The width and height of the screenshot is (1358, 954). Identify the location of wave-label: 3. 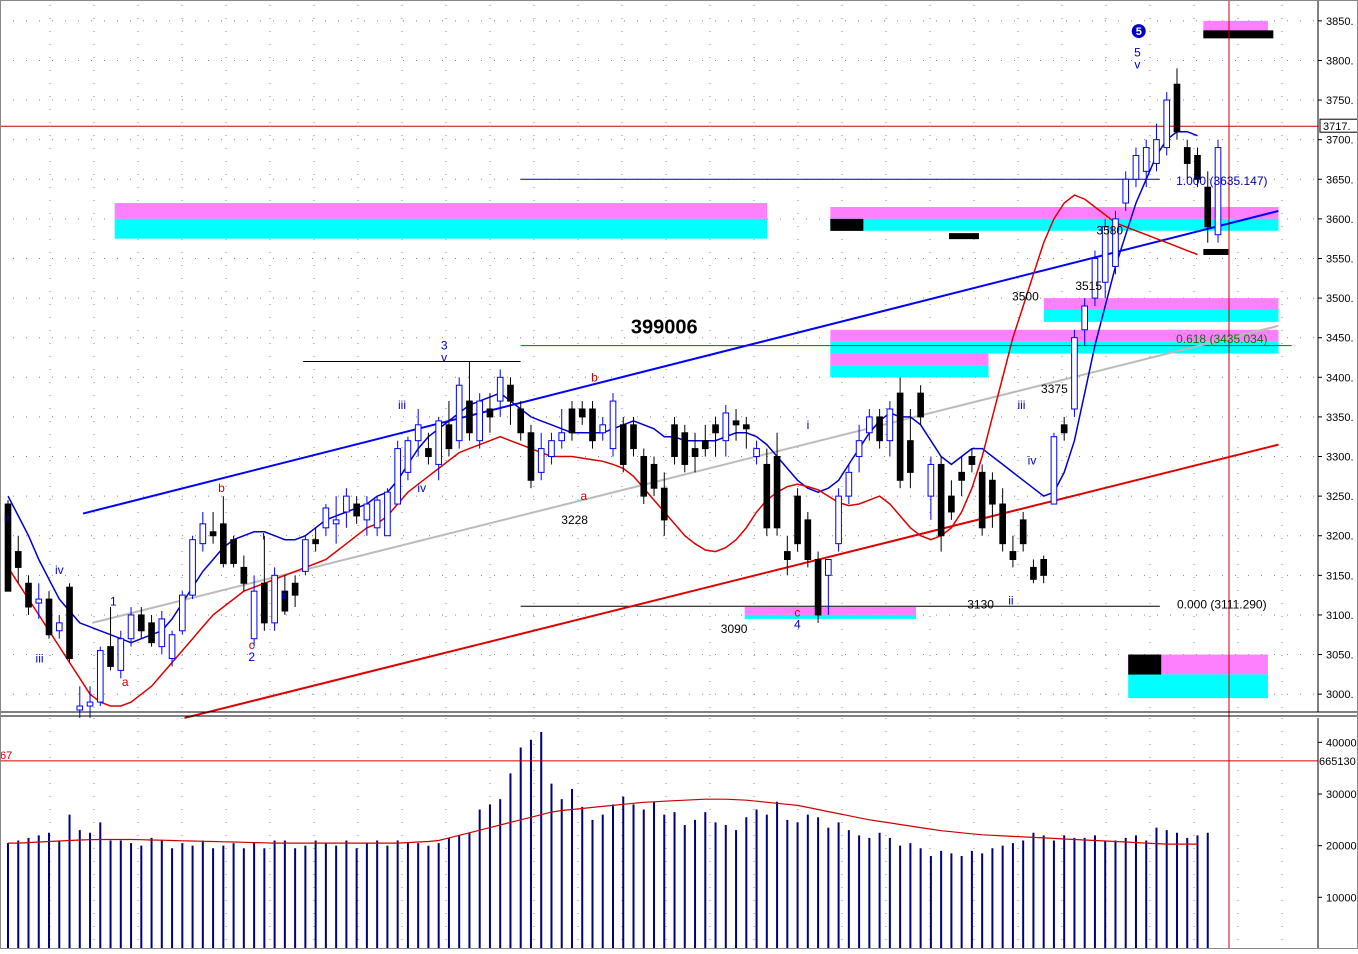
(444, 346).